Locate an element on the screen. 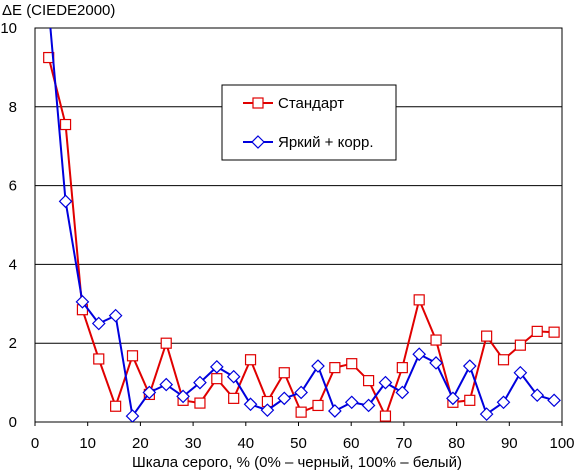 This screenshot has height=472, width=574. x-tick-label: 50 is located at coordinates (298, 443).